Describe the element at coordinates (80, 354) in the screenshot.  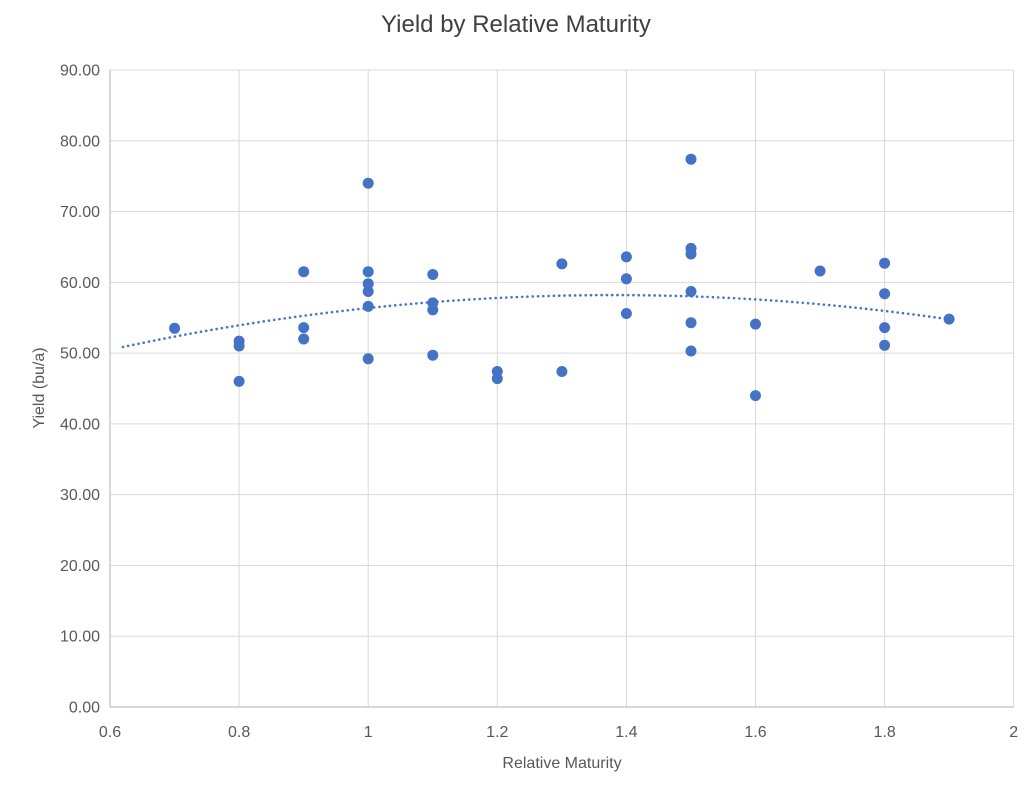
I see `y-tick-label: 50.00` at that location.